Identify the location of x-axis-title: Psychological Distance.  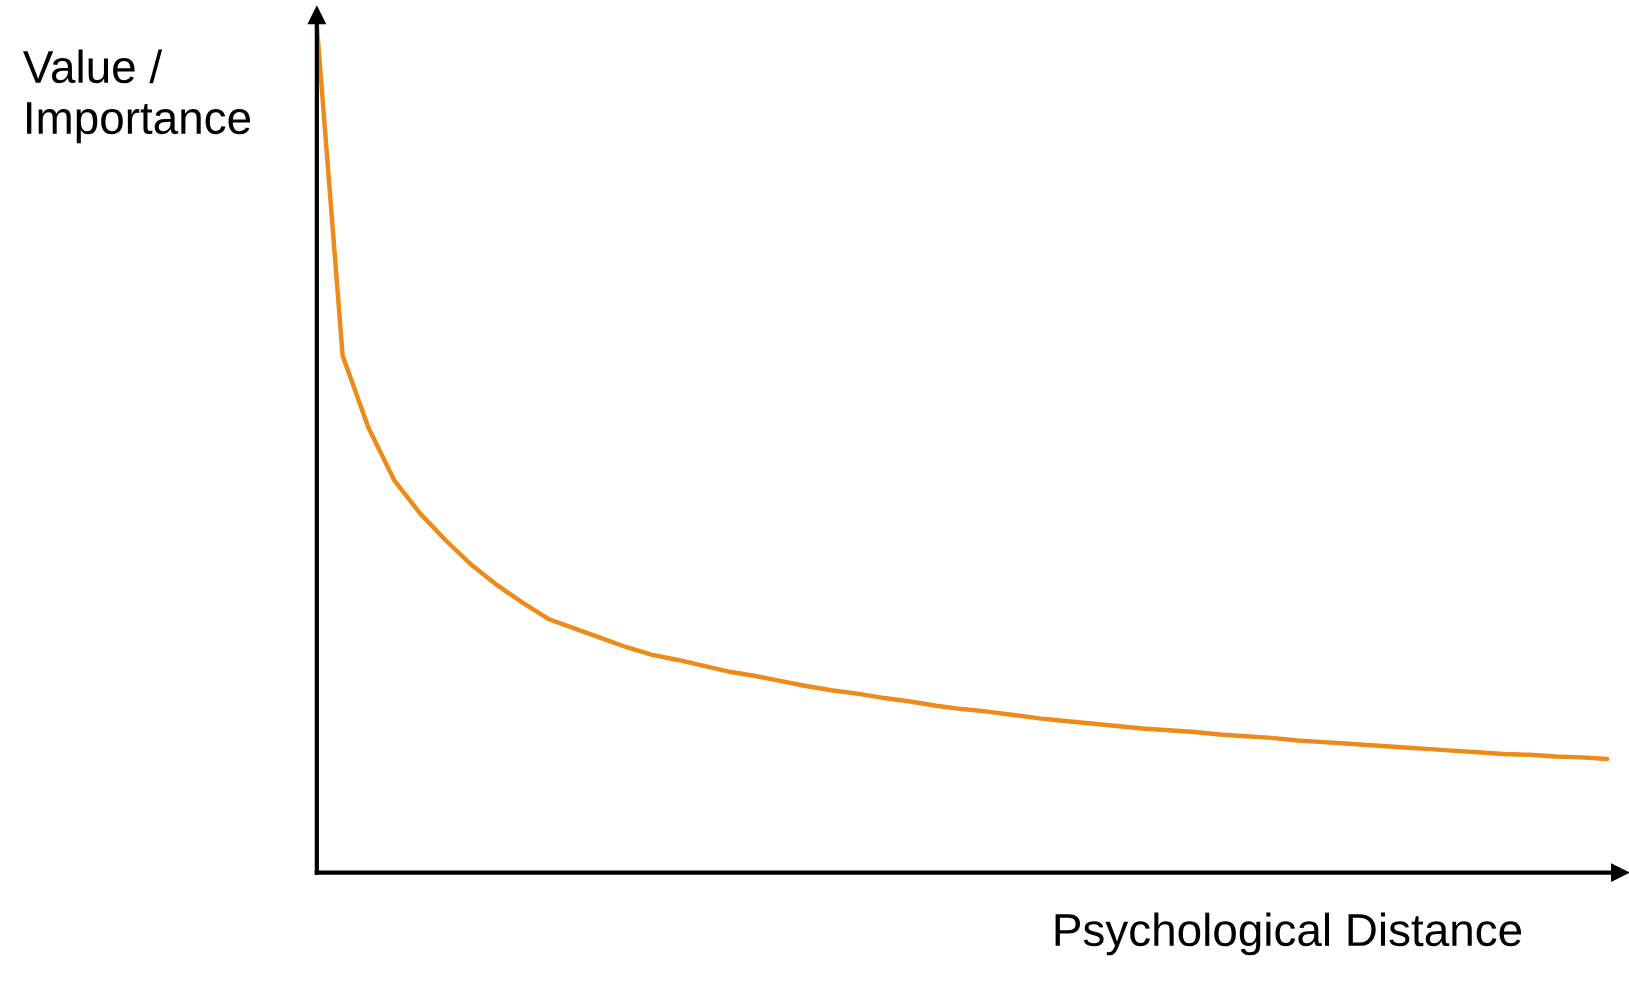
(1288, 934).